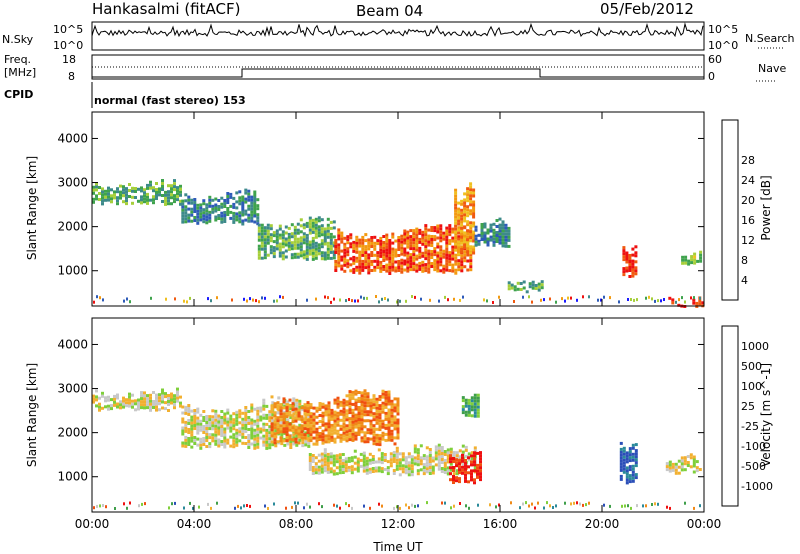 The width and height of the screenshot is (800, 554). Describe the element at coordinates (389, 11) in the screenshot. I see `beam-title: Beam 04` at that location.